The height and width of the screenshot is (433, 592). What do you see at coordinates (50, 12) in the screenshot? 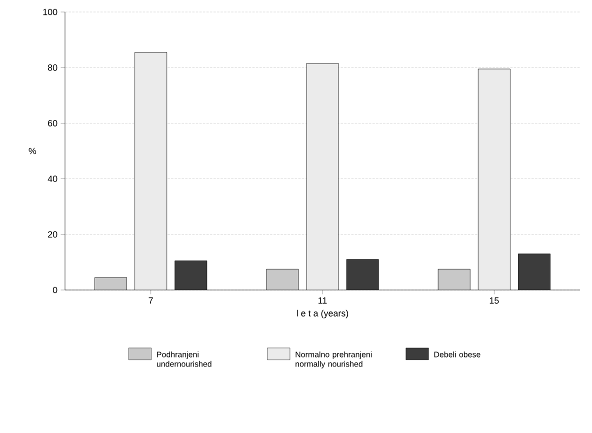
I see `y-tick-label: 100` at bounding box center [50, 12].